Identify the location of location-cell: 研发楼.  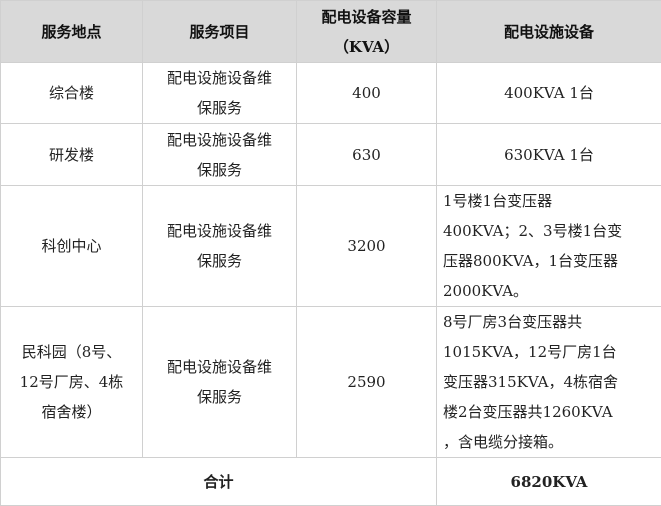
(72, 155).